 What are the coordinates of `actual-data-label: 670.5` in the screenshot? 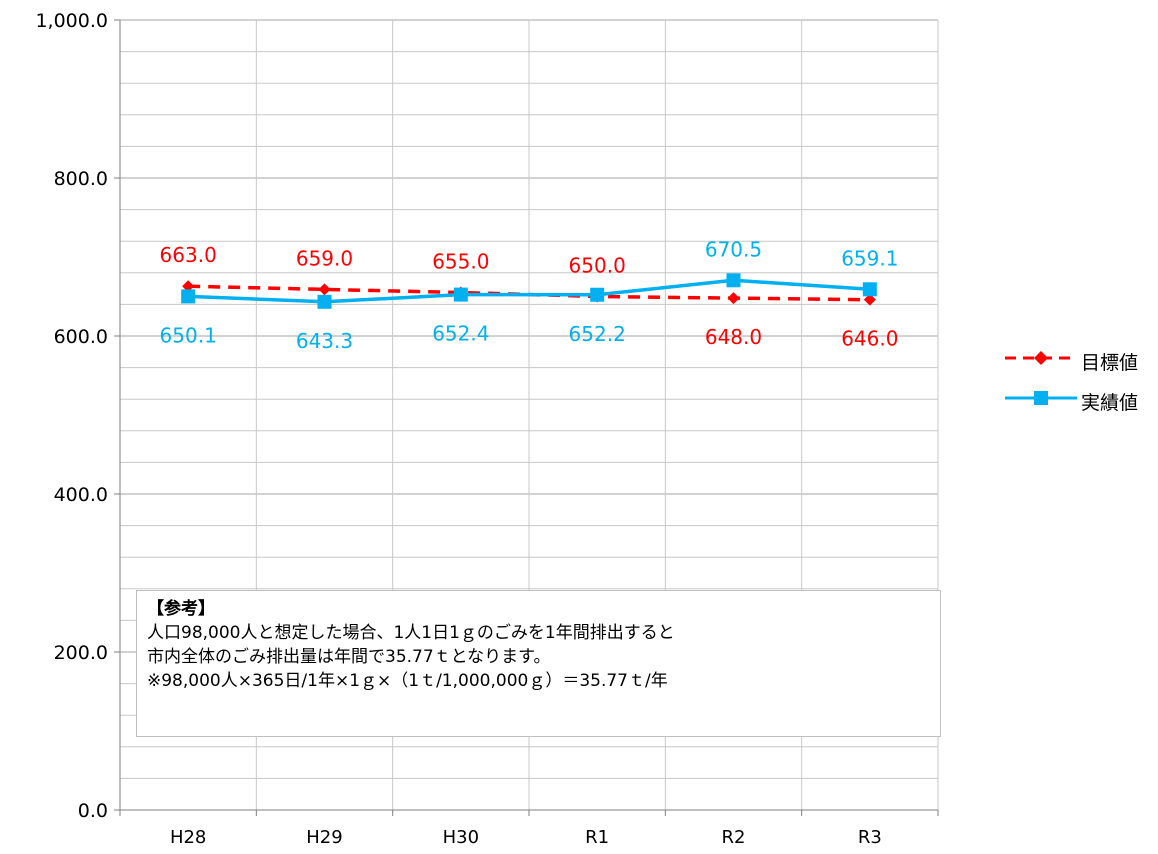 It's located at (733, 249).